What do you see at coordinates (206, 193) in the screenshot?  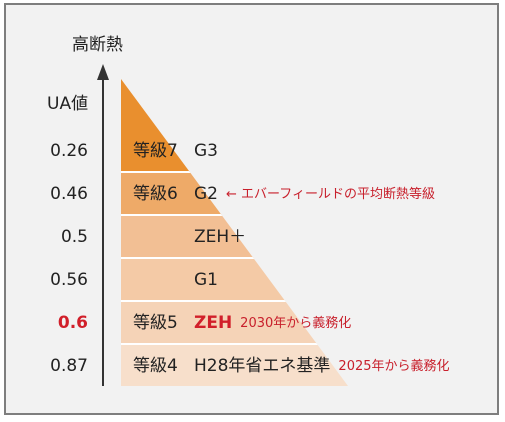 I see `standard-label: G2` at bounding box center [206, 193].